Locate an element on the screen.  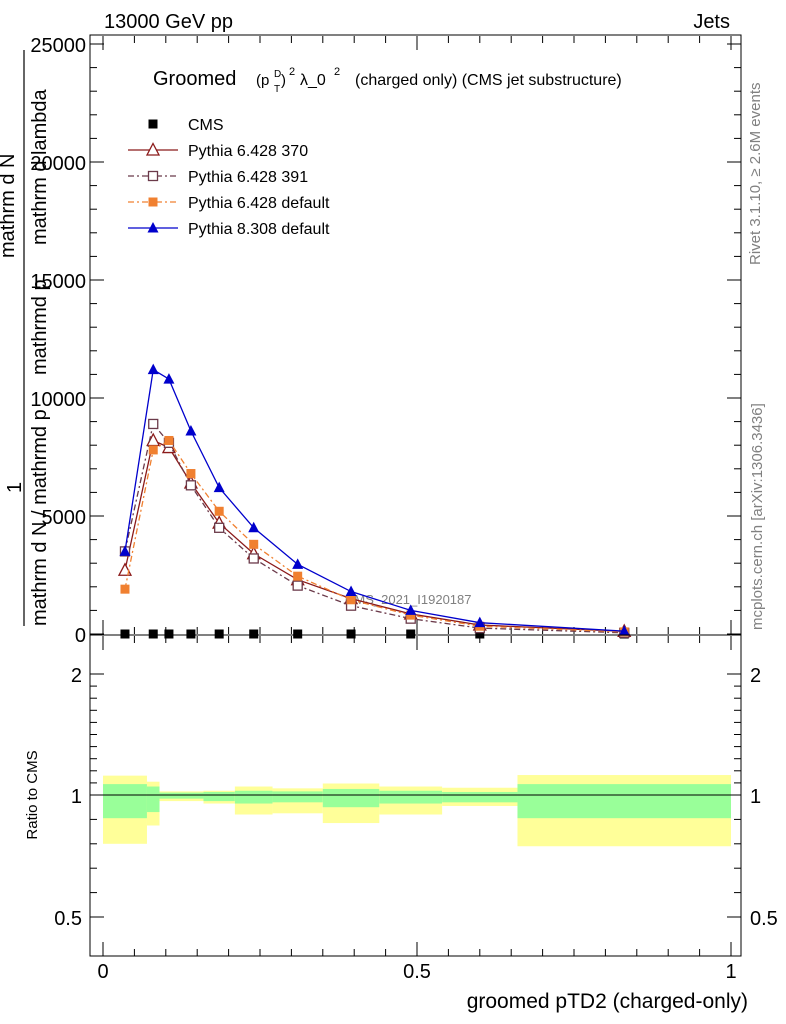
ratio-bands is located at coordinates (417, 811).